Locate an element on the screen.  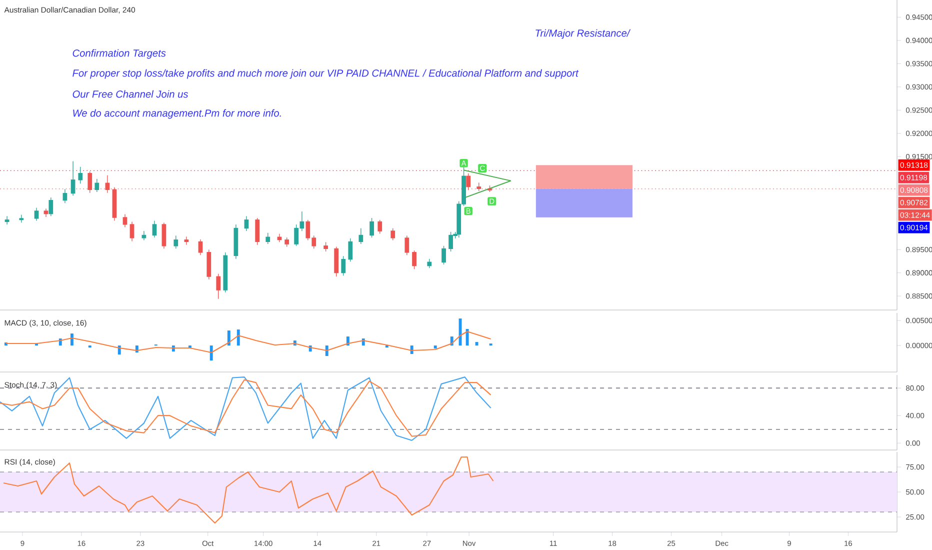
annotation: Tri/Major Resistance/ is located at coordinates (583, 34).